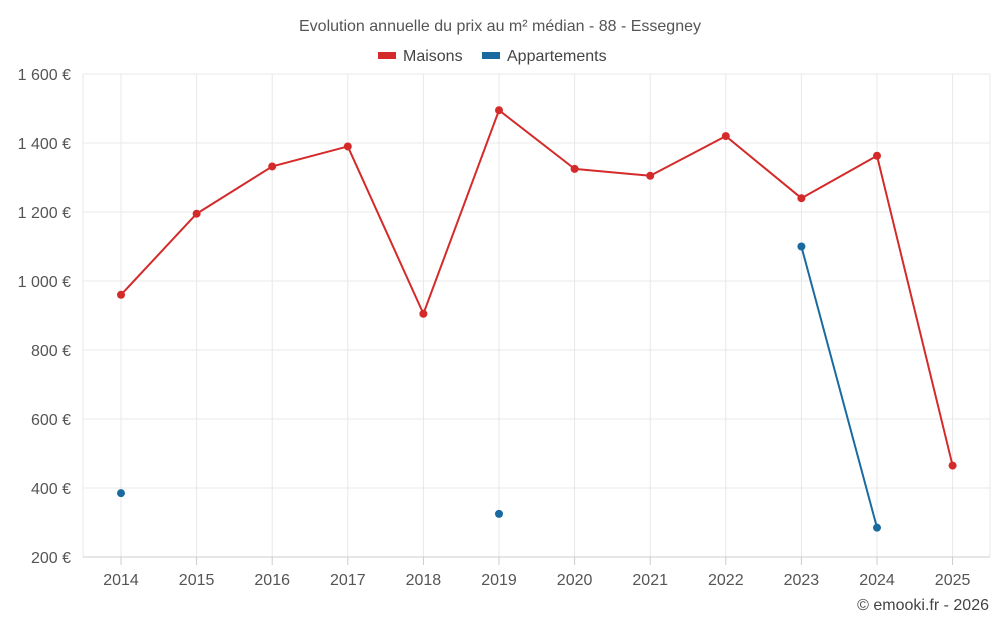  Describe the element at coordinates (44, 213) in the screenshot. I see `y-tick-label: 1 200 €` at that location.